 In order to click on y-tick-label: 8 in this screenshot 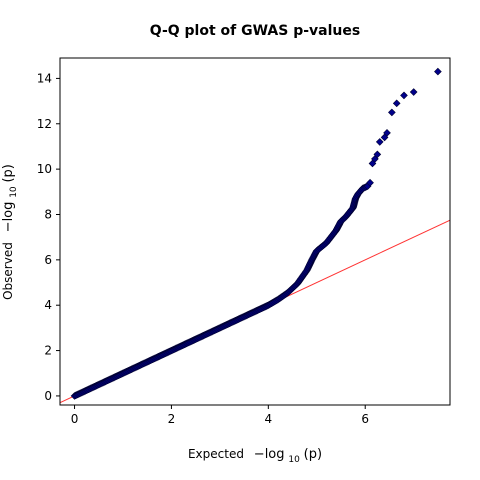, I will do `click(48, 214)`.